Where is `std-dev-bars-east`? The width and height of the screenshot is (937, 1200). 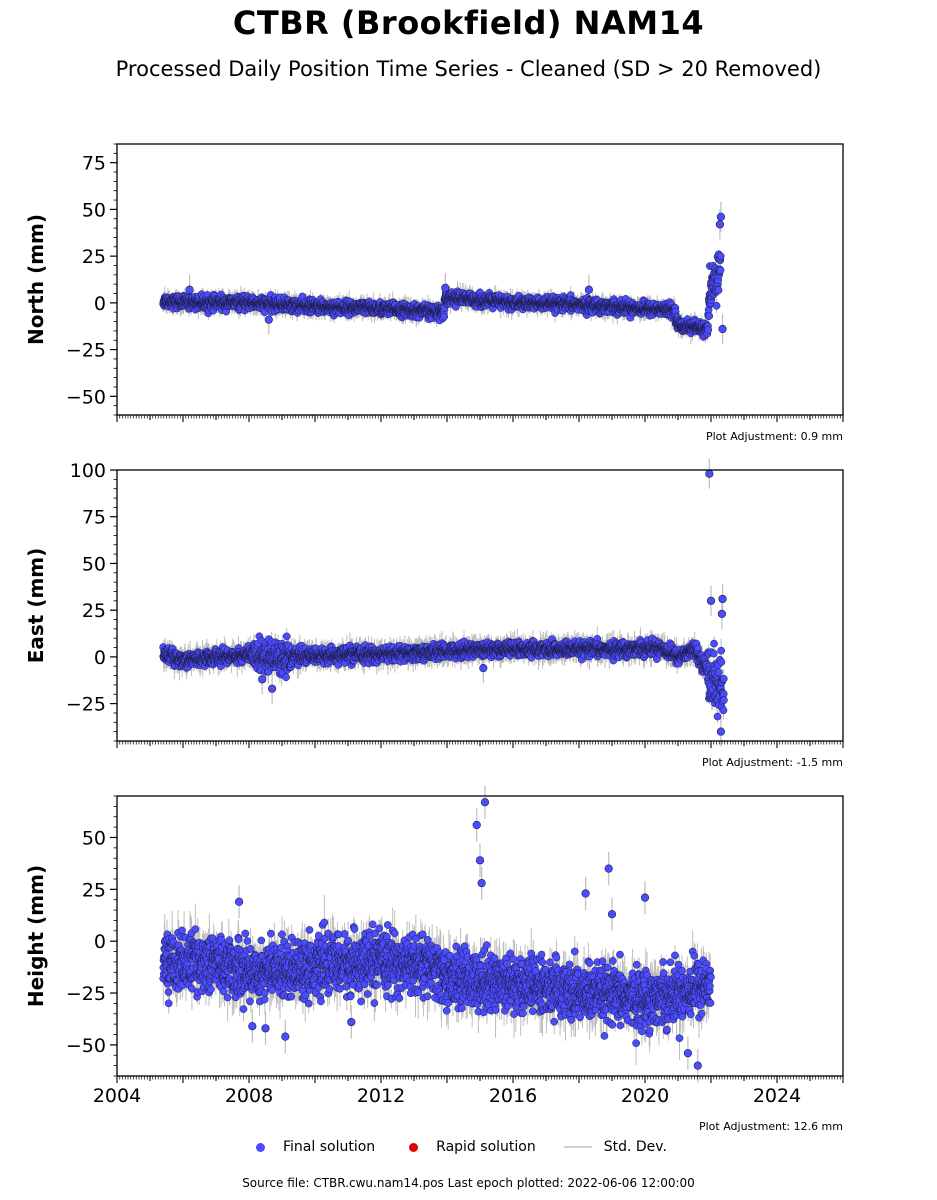 std-dev-bars-east is located at coordinates (443, 603).